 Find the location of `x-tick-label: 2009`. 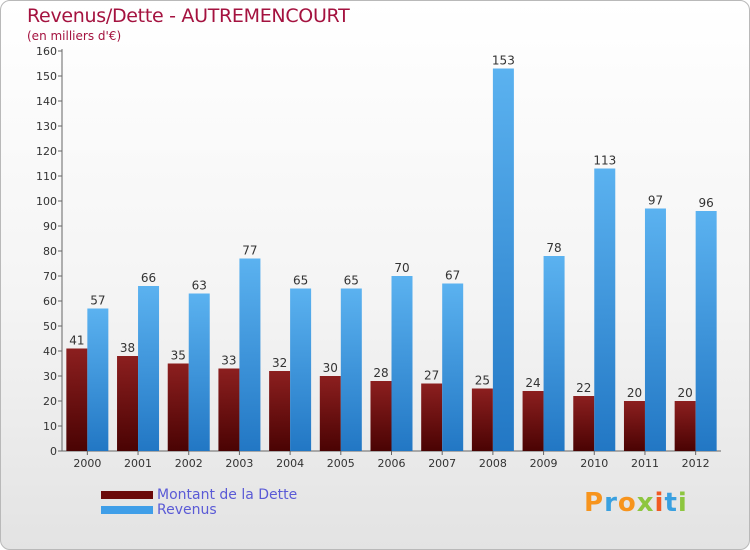

x-tick-label: 2009 is located at coordinates (544, 463).